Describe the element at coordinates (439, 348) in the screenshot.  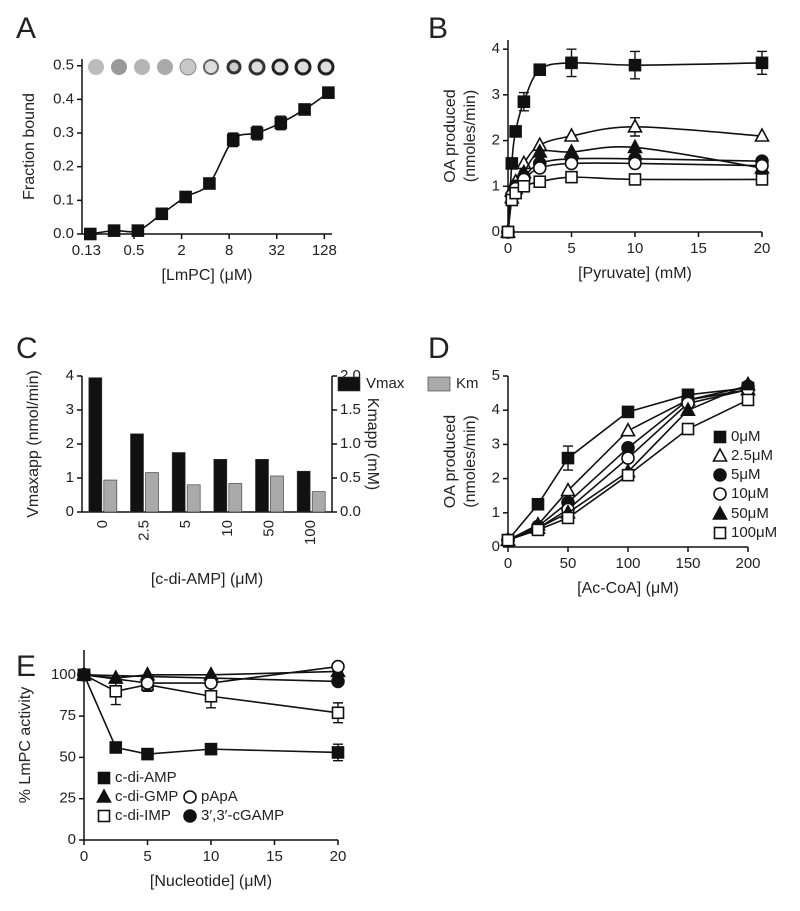
I see `panel-letter: D` at that location.